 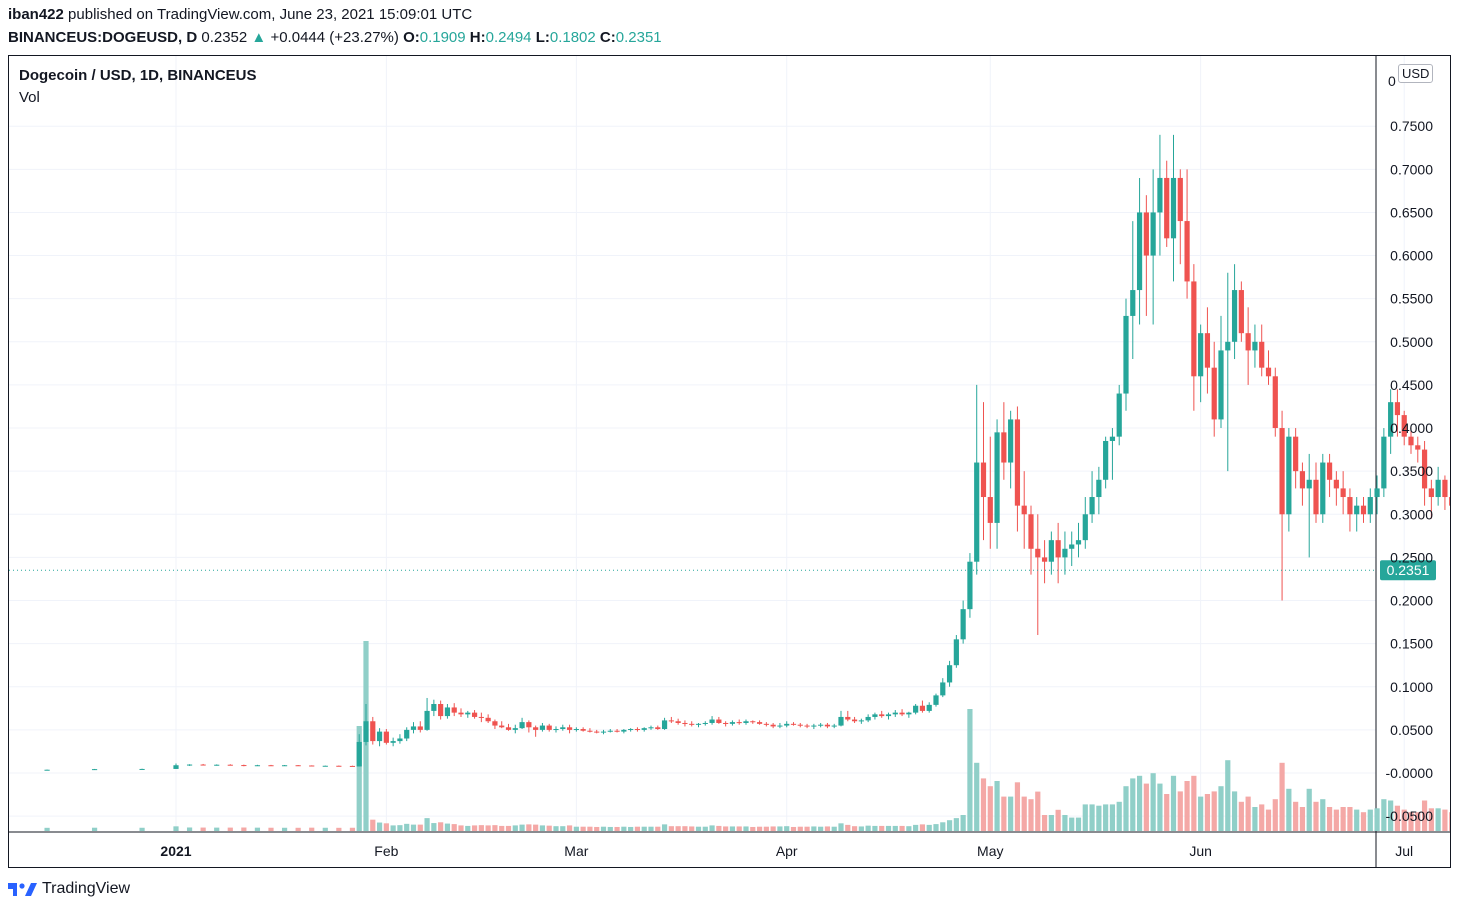 What do you see at coordinates (1416, 73) in the screenshot?
I see `currency-button: USD` at bounding box center [1416, 73].